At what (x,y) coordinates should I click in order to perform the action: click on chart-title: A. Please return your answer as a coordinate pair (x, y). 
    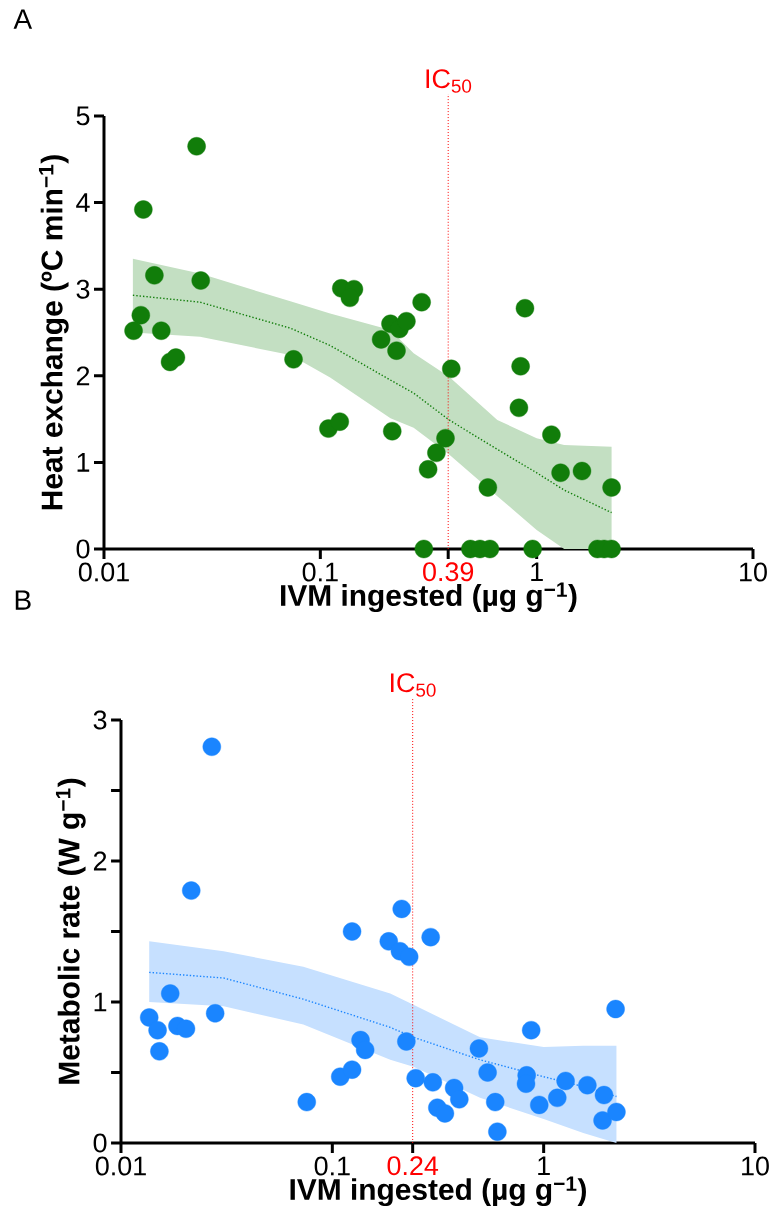
    Looking at the image, I should click on (23, 19).